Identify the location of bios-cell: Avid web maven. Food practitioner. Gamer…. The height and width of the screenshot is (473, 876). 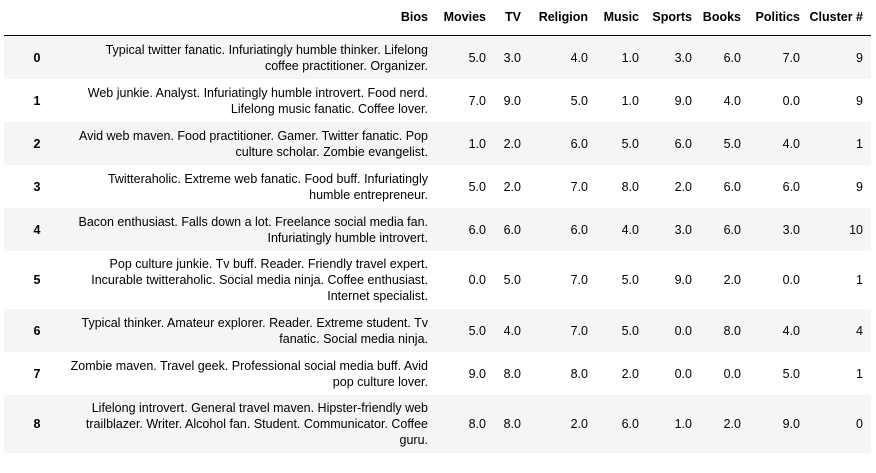
(253, 143).